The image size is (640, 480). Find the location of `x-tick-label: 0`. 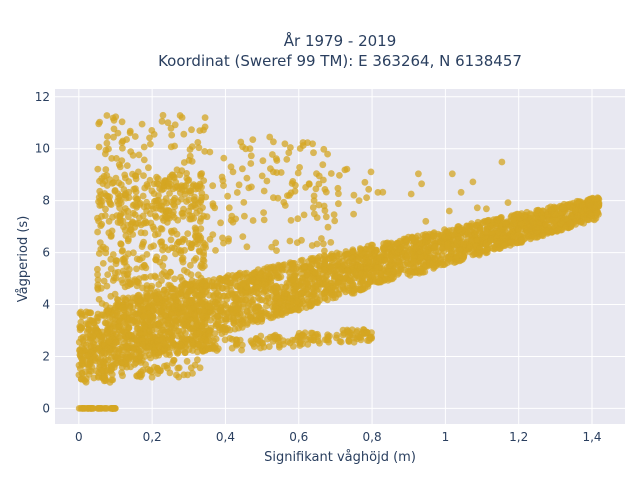

x-tick-label: 0 is located at coordinates (79, 437).